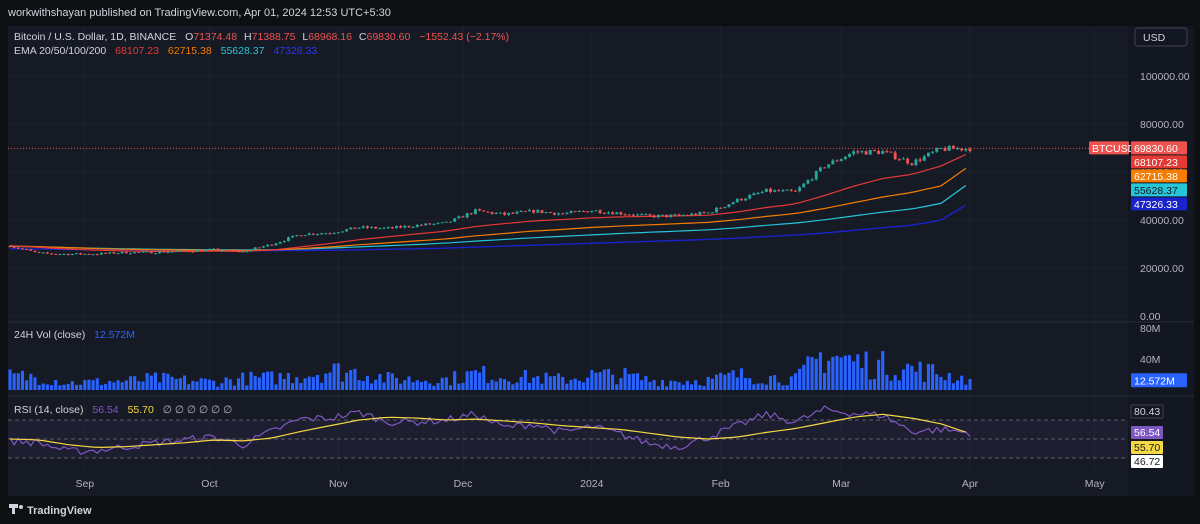  I want to click on price-tick-label: 20000.00, so click(1162, 269).